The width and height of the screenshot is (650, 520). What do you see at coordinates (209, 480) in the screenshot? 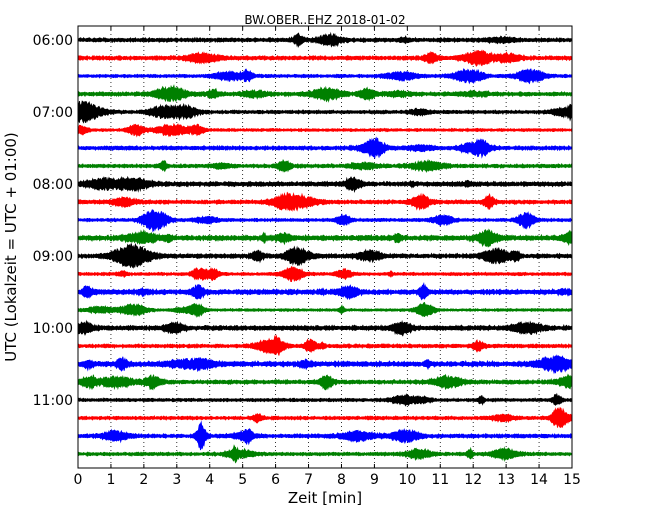
I see `x-tick-label: 4` at bounding box center [209, 480].